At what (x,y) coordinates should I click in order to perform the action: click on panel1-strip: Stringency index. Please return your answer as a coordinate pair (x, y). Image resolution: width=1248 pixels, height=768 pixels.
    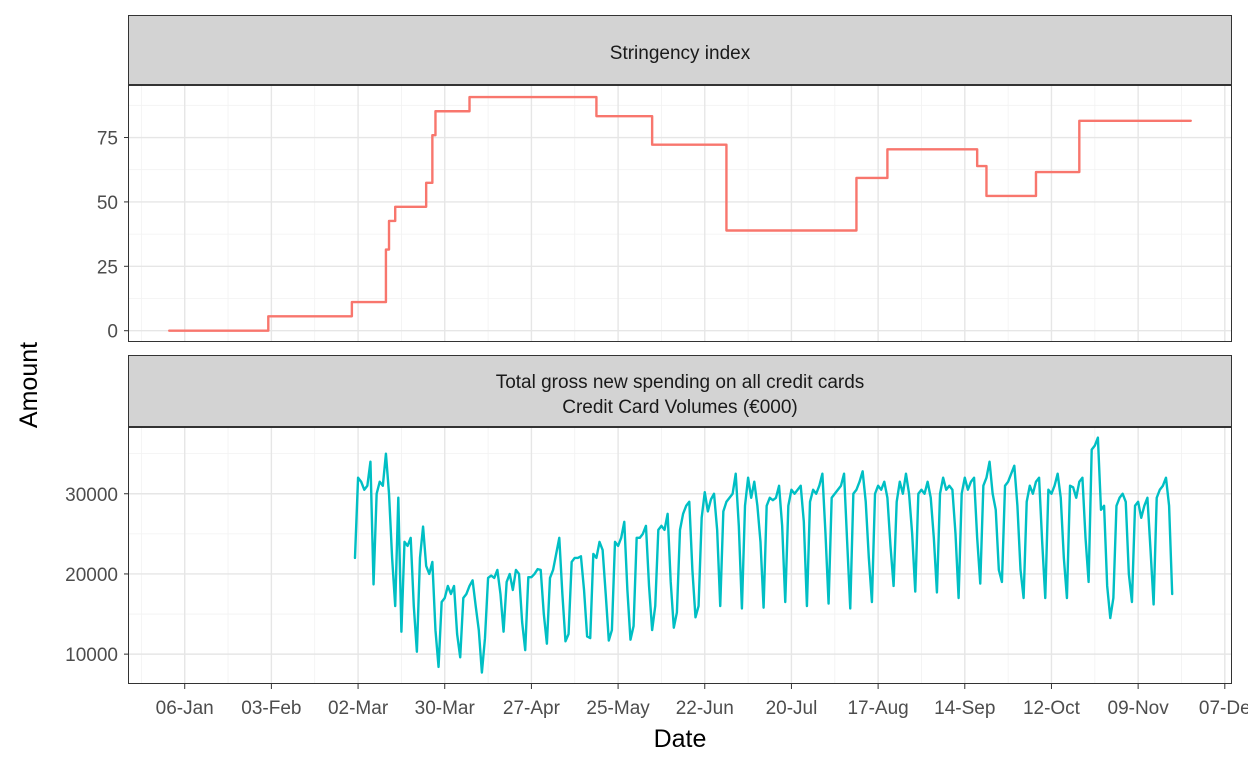
    Looking at the image, I should click on (680, 50).